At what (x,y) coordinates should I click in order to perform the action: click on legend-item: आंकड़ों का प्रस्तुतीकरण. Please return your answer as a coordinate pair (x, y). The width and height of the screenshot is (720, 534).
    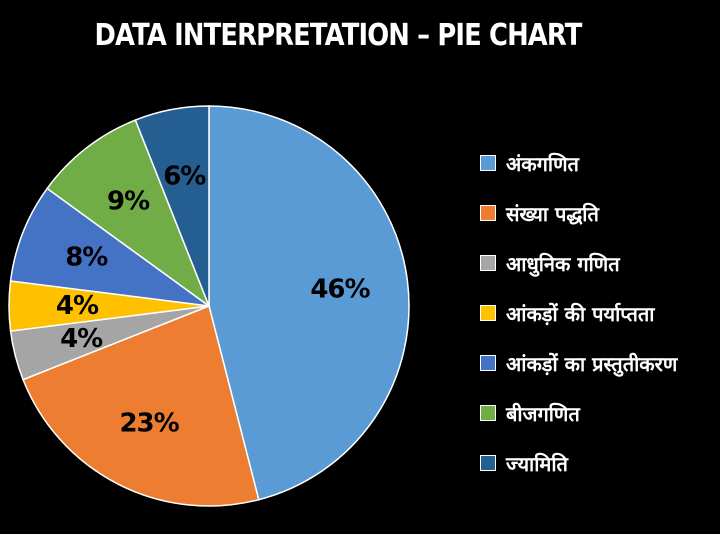
    Looking at the image, I should click on (578, 363).